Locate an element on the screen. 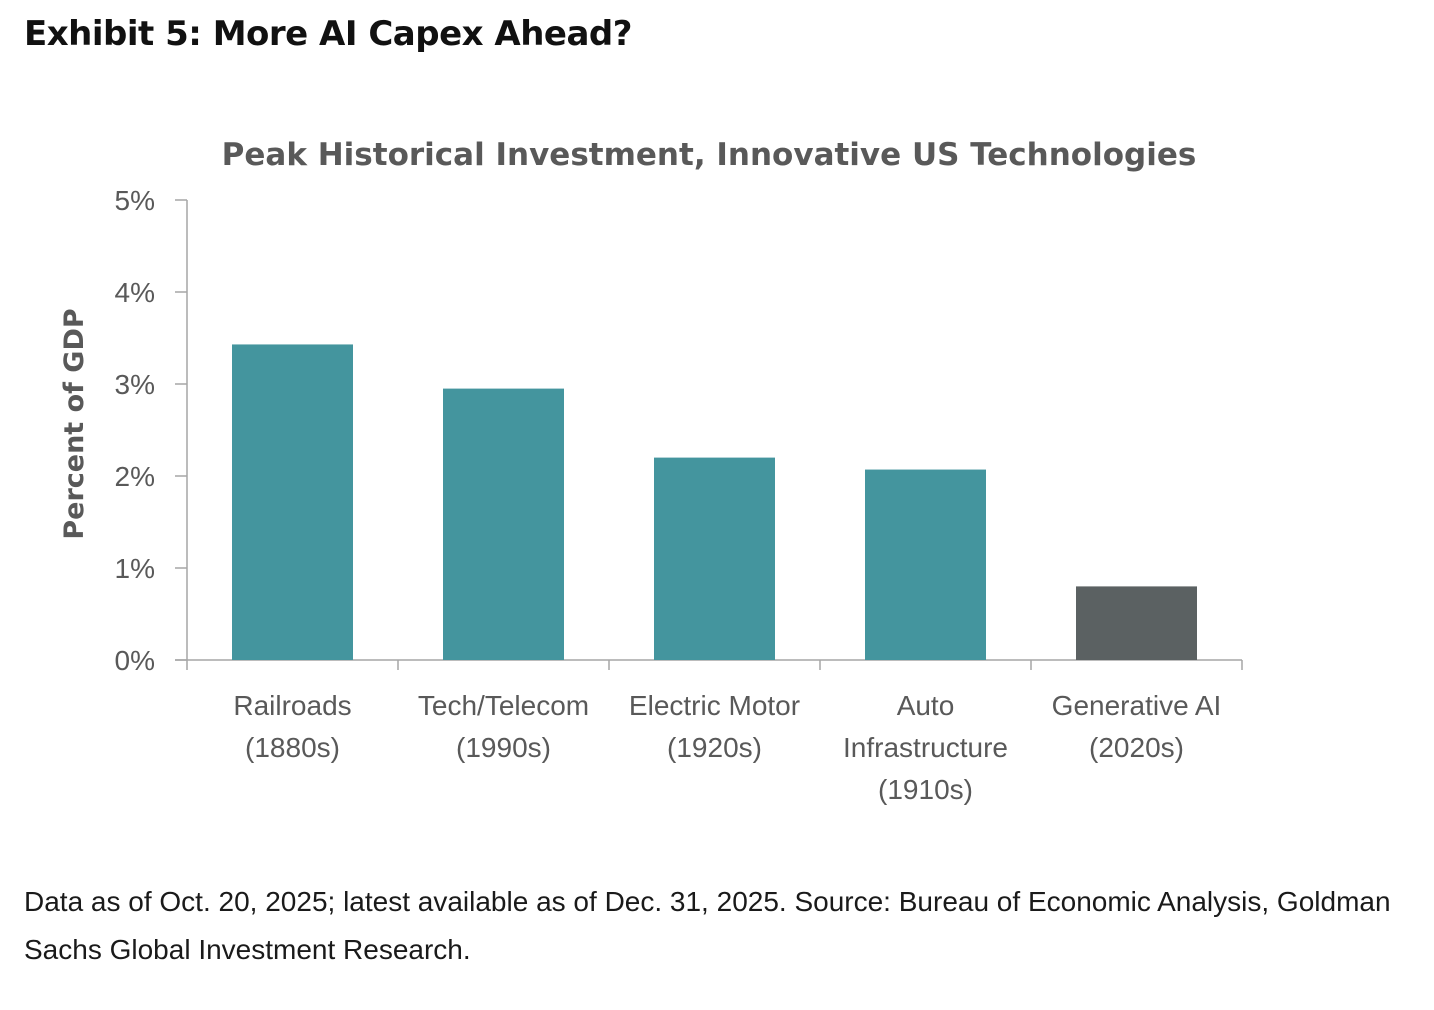 Image resolution: width=1434 pixels, height=1010 pixels. y-tick-label: 1% is located at coordinates (135, 568).